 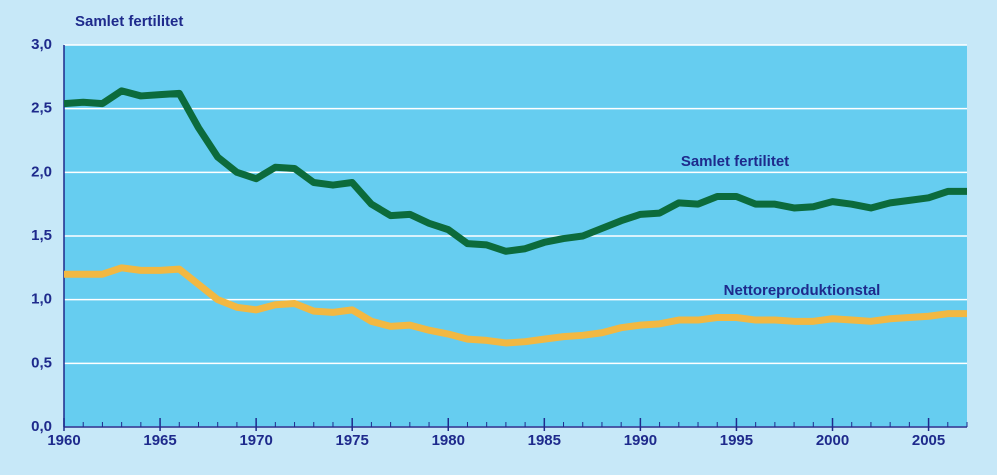 What do you see at coordinates (832, 440) in the screenshot?
I see `x-tick-label: 2000` at bounding box center [832, 440].